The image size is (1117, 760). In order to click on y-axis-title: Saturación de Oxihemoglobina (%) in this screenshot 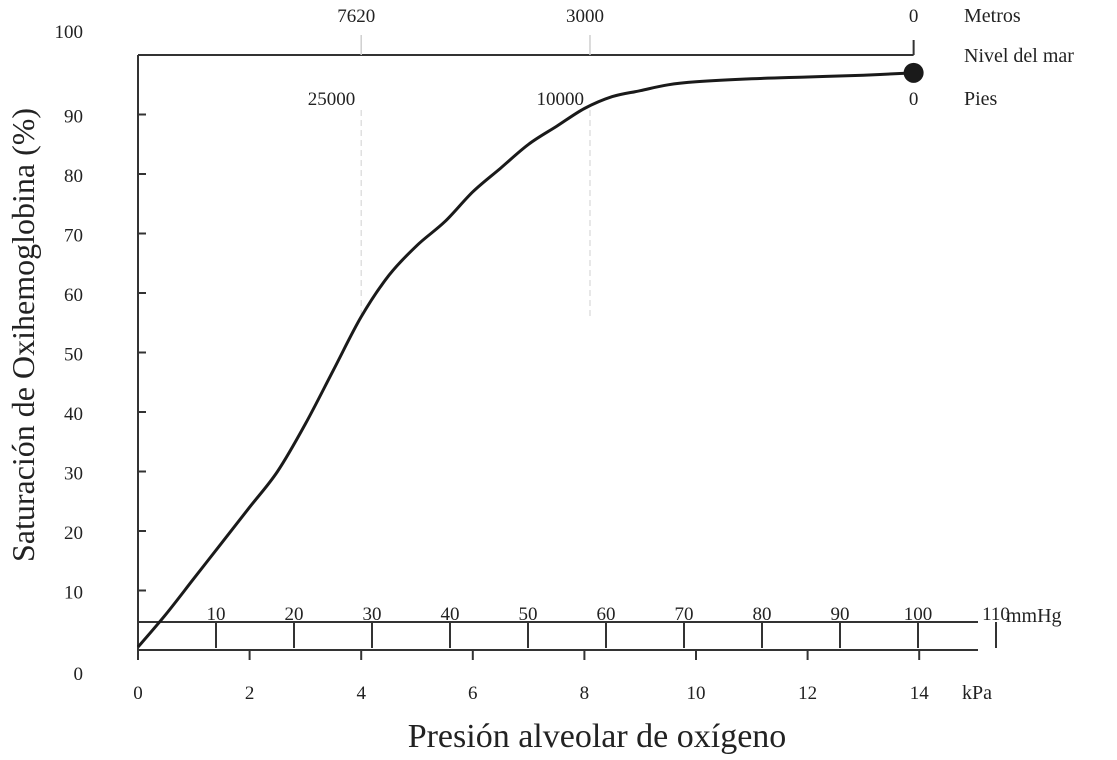, I will do `click(23, 335)`.